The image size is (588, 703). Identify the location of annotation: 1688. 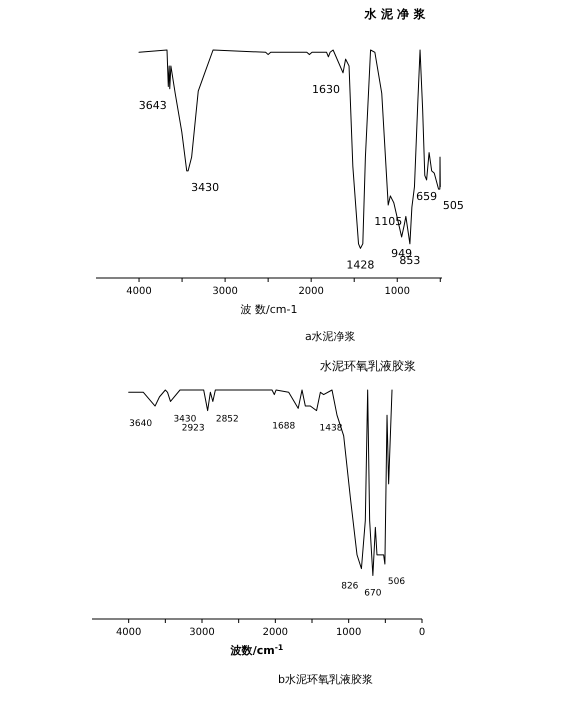
(284, 426).